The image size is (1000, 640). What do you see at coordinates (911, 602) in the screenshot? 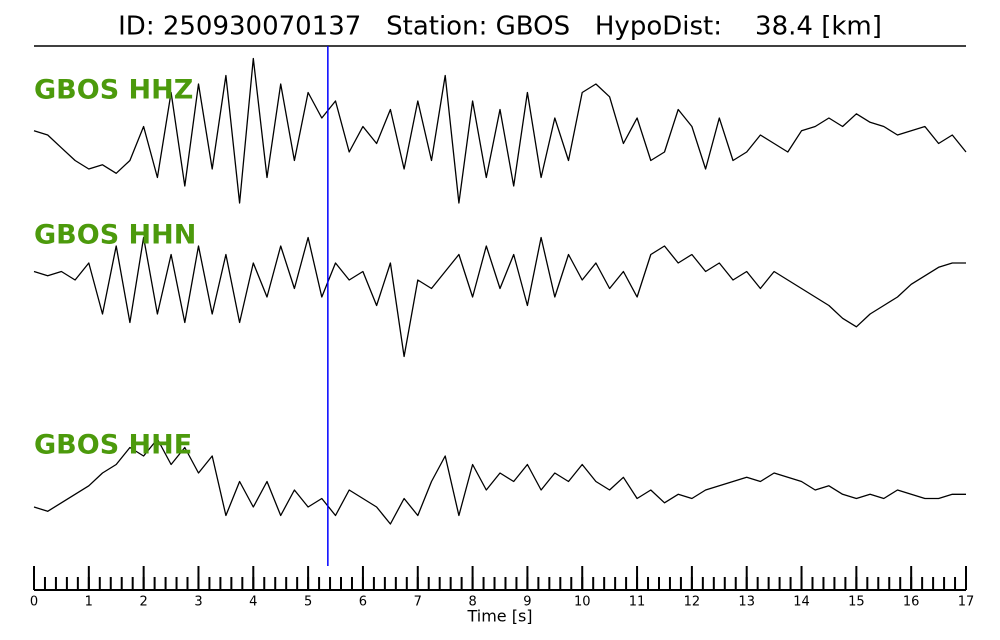
I see `x-tick-label: 16` at bounding box center [911, 602].